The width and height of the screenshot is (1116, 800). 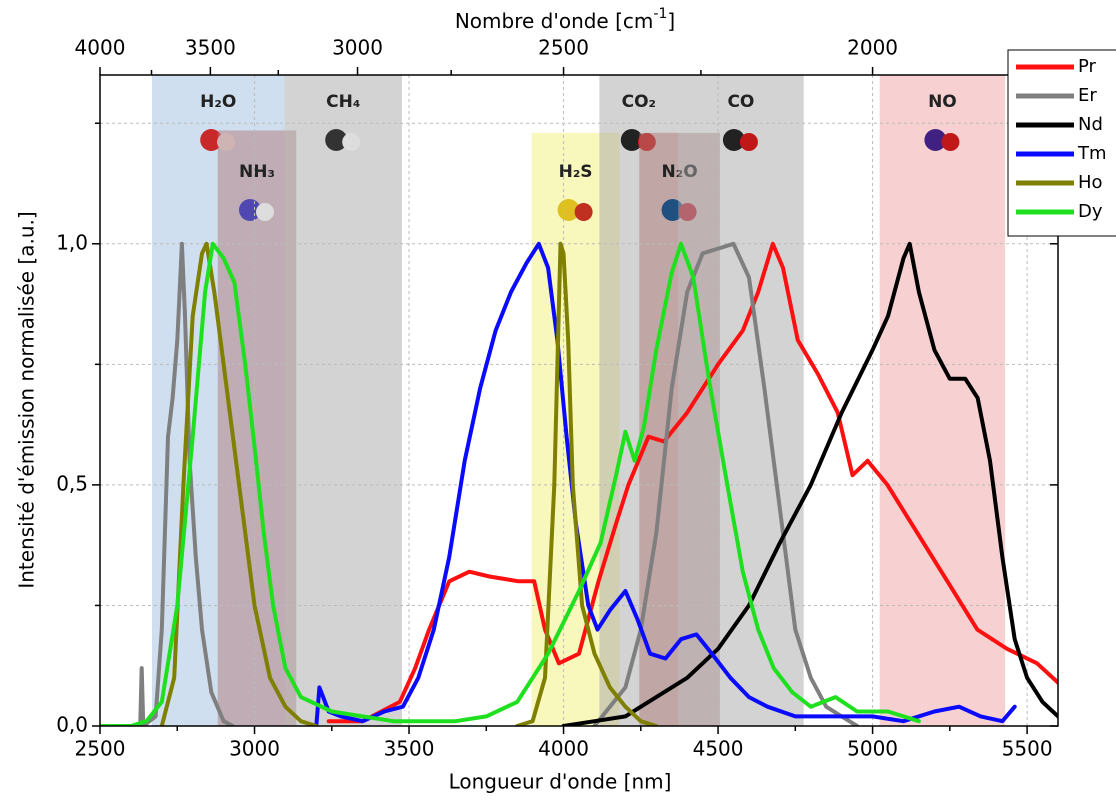 I want to click on y-tick-label: 1,0, so click(x=72, y=242).